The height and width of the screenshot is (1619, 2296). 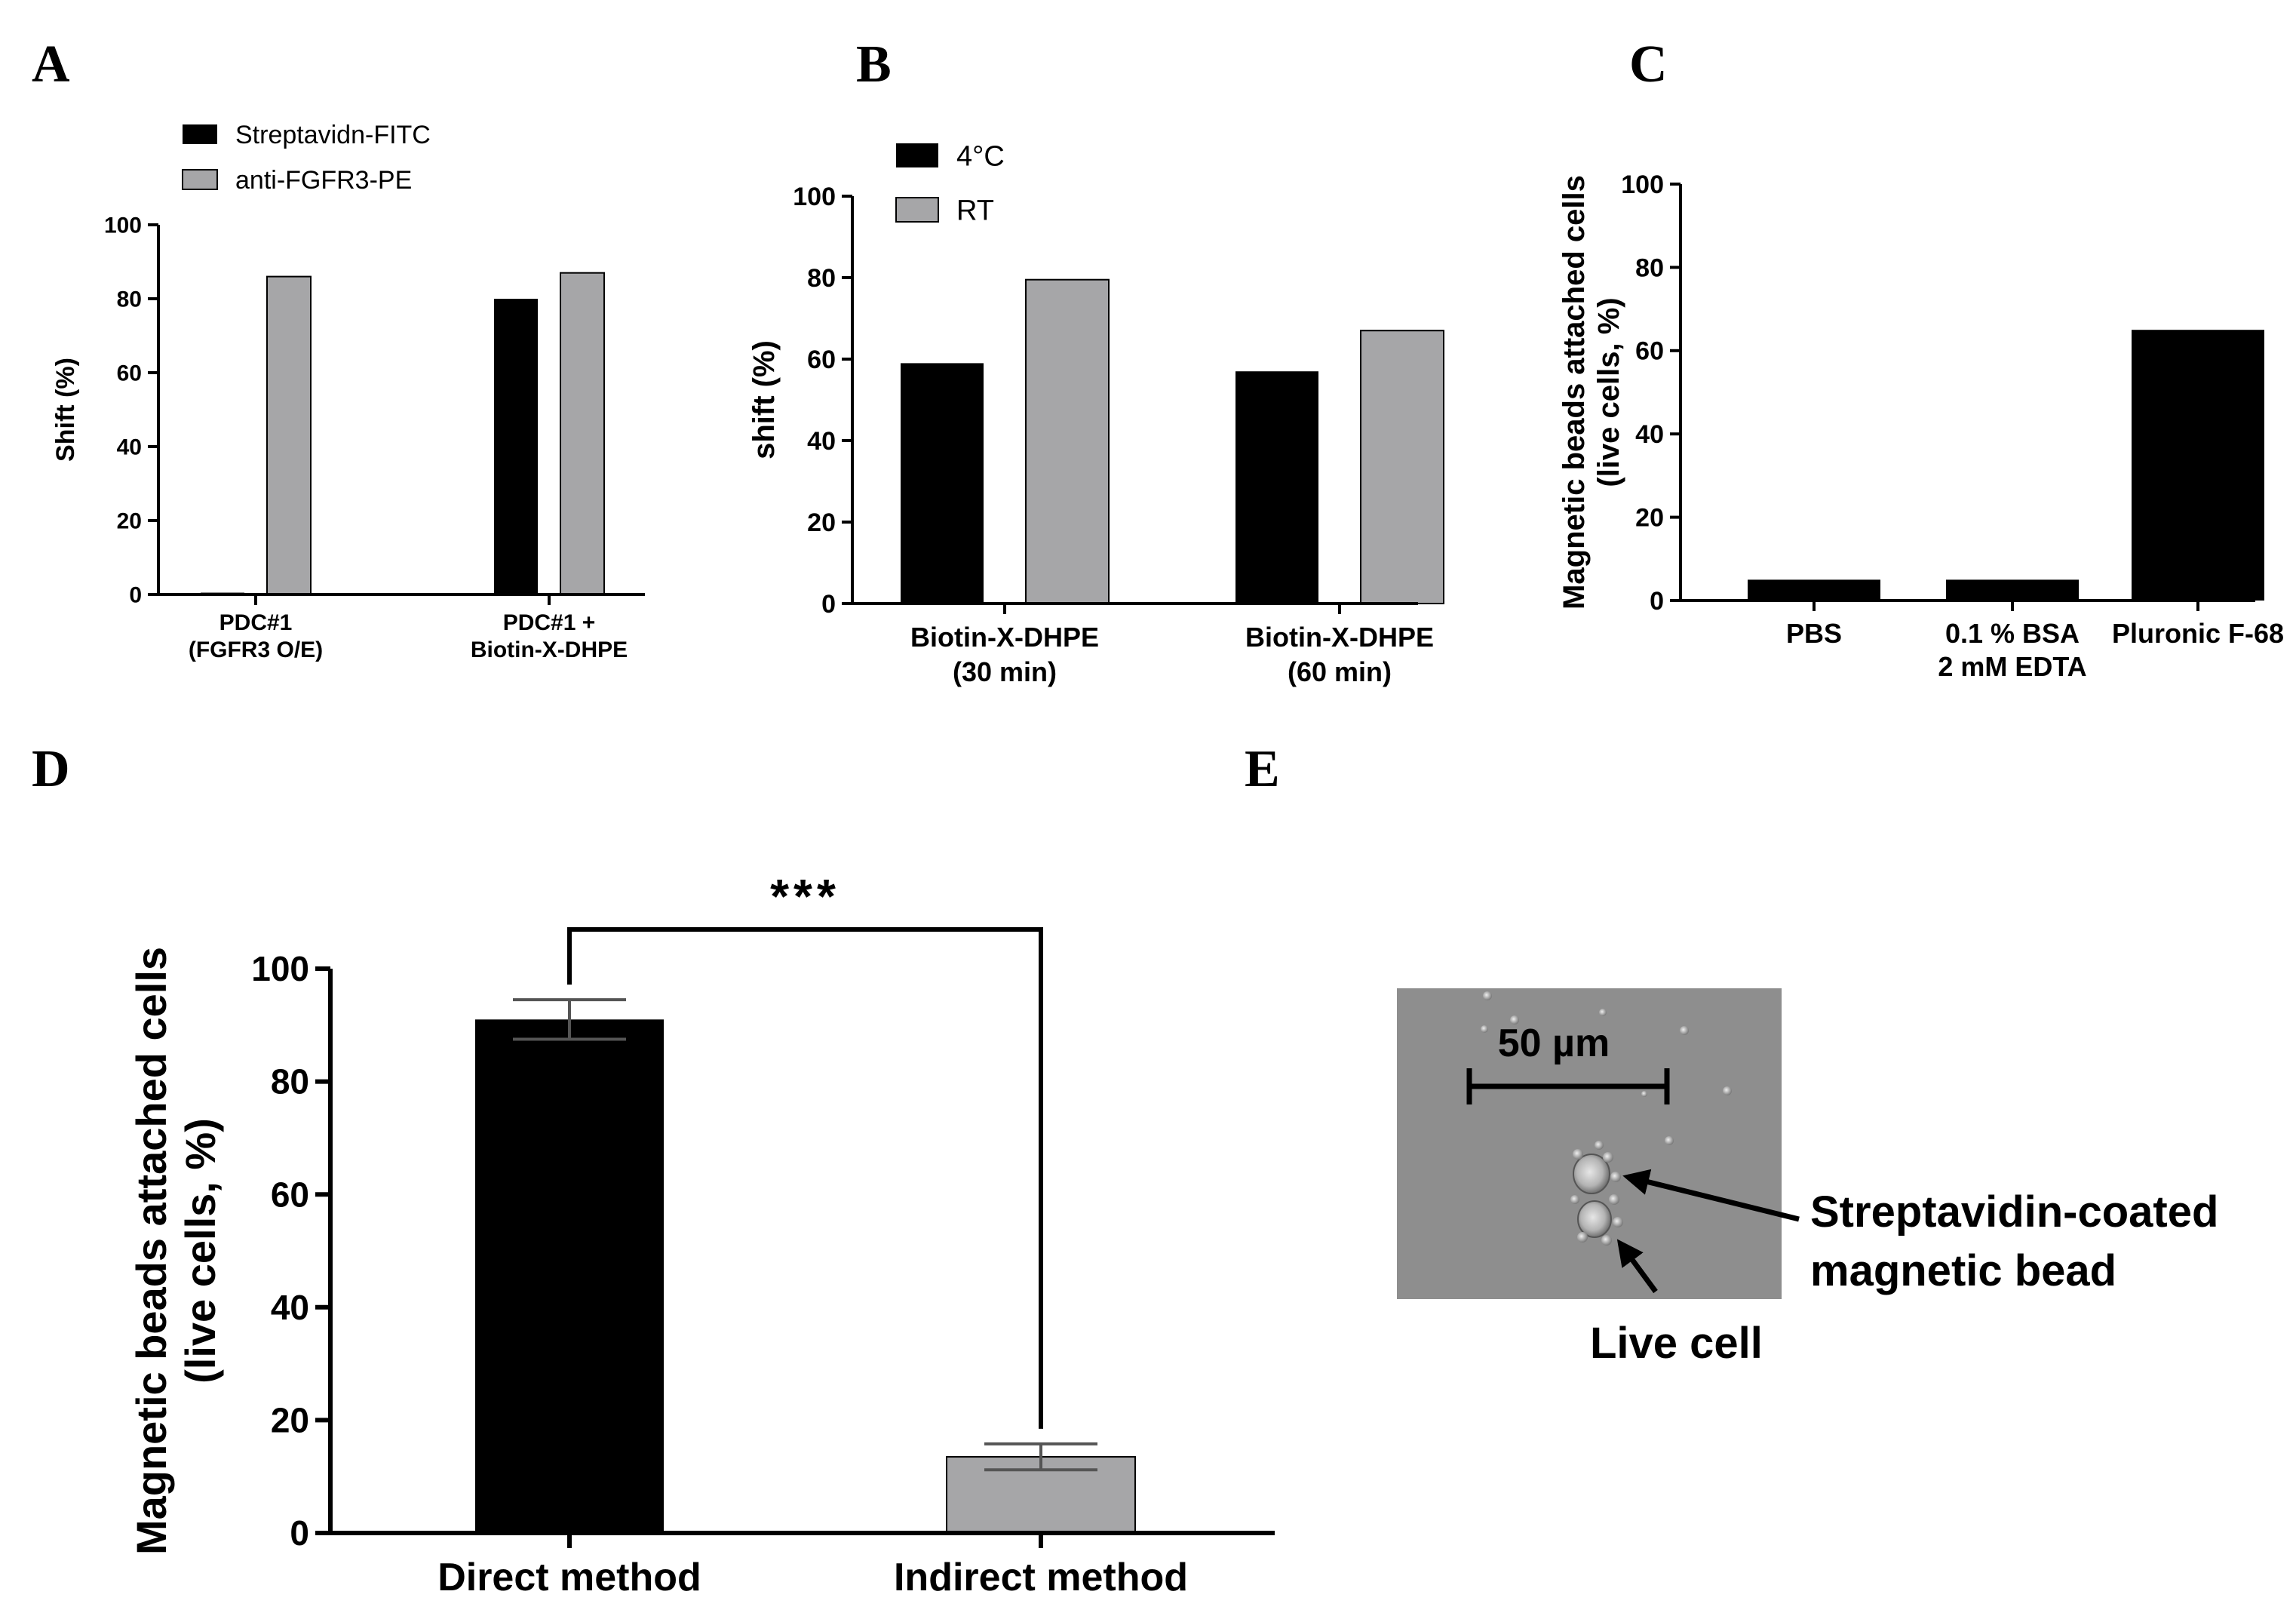 What do you see at coordinates (65, 410) in the screenshot?
I see `panel-a-ylabel: Shift (%)` at bounding box center [65, 410].